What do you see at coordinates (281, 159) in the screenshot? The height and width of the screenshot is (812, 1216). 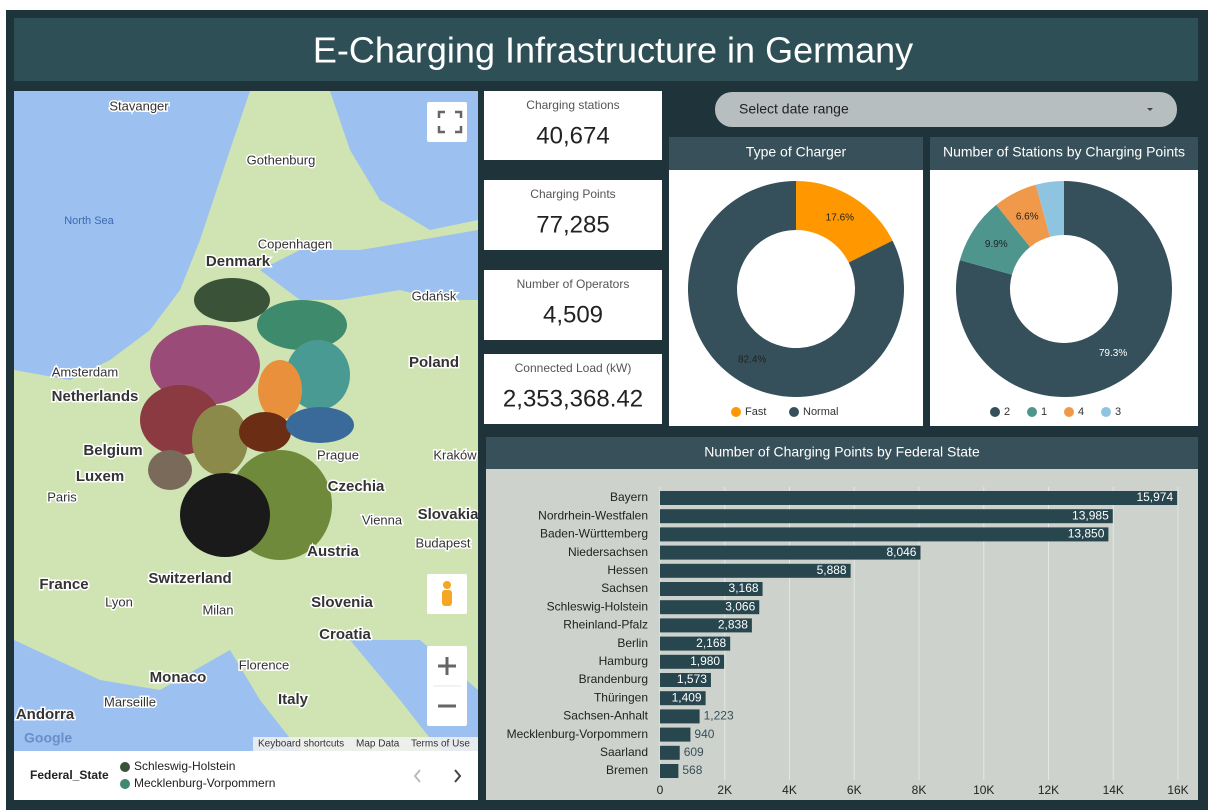 I see `map-label: Gothenburg` at bounding box center [281, 159].